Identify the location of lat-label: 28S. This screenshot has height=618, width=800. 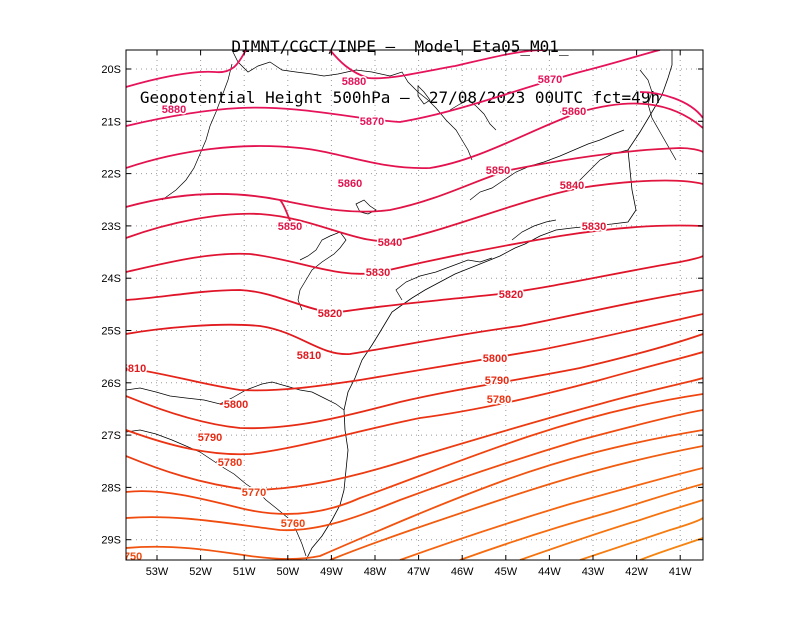
(111, 488).